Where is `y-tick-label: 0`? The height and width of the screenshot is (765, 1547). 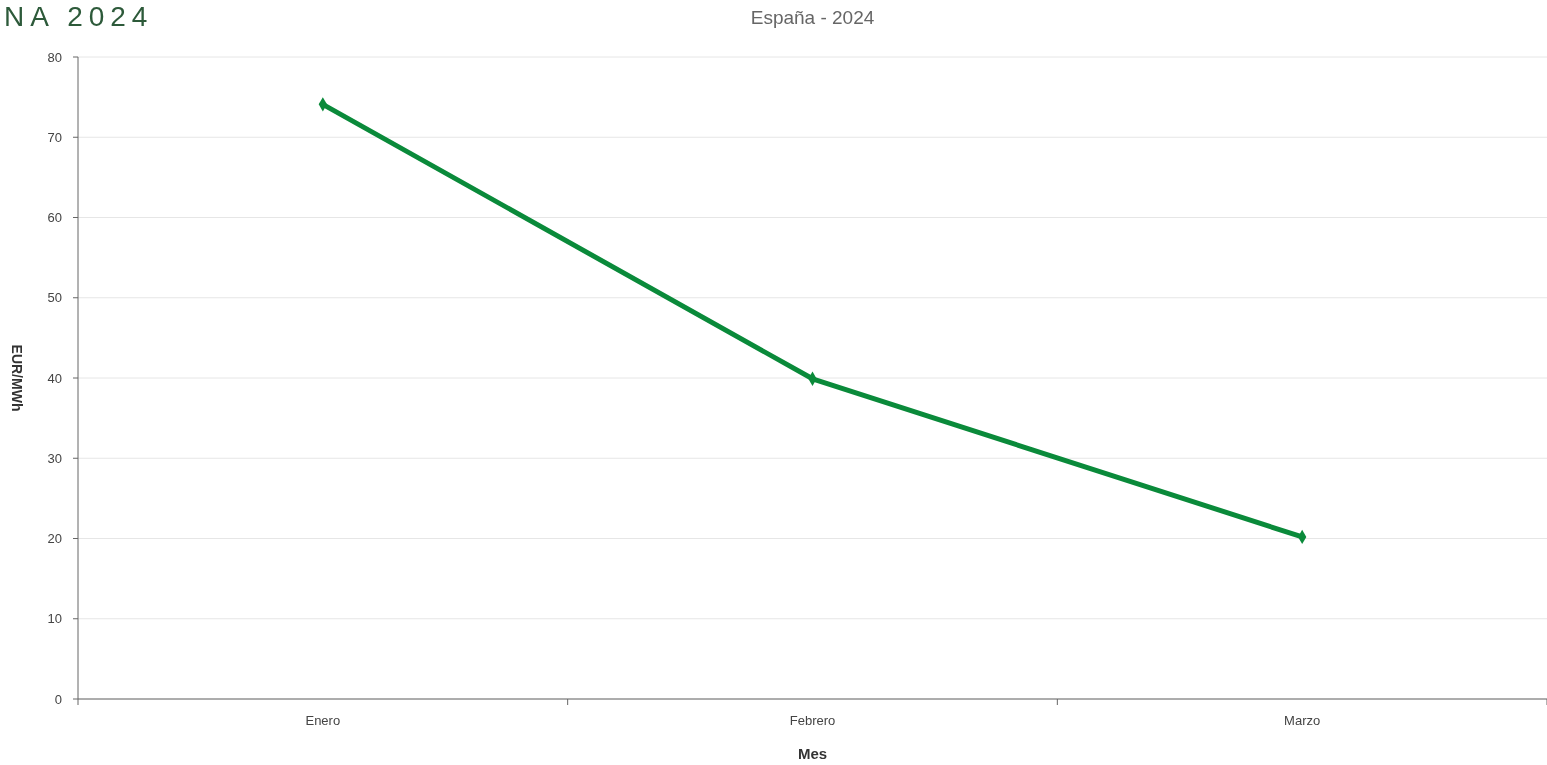
y-tick-label: 0 is located at coordinates (58, 699).